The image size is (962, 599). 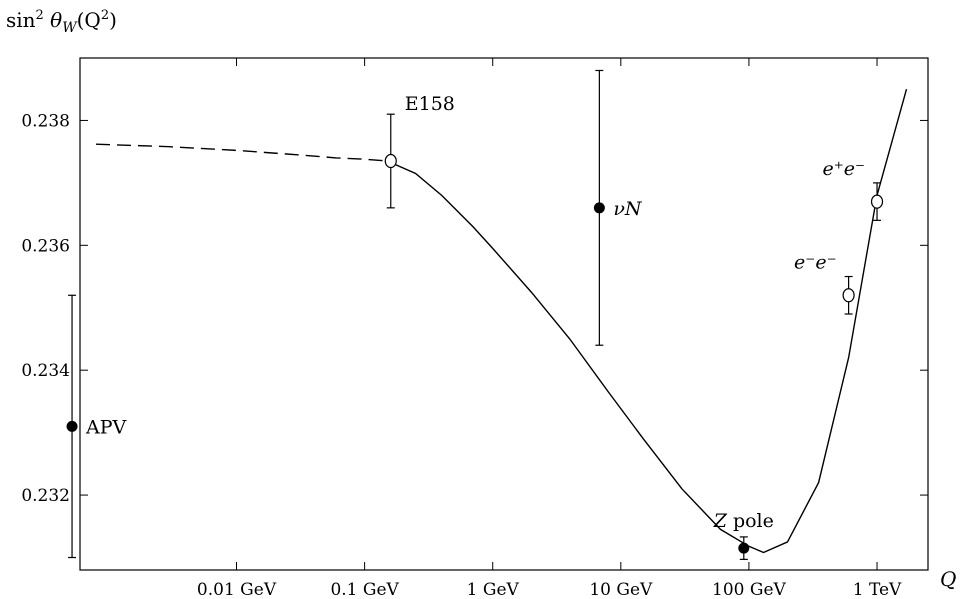 What do you see at coordinates (45, 246) in the screenshot?
I see `y-tick-label: 0.236` at bounding box center [45, 246].